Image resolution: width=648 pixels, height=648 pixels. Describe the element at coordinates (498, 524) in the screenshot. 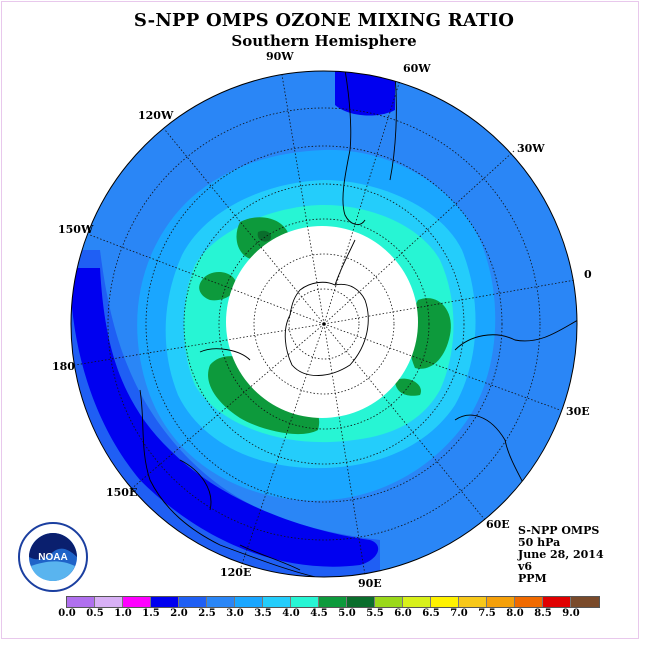

I see `lon-label-60e: 60E` at that location.